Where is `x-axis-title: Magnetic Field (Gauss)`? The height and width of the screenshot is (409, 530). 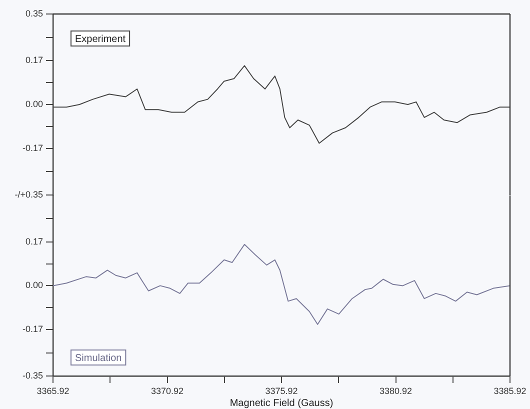 x-axis-title: Magnetic Field (Gauss) is located at coordinates (282, 403).